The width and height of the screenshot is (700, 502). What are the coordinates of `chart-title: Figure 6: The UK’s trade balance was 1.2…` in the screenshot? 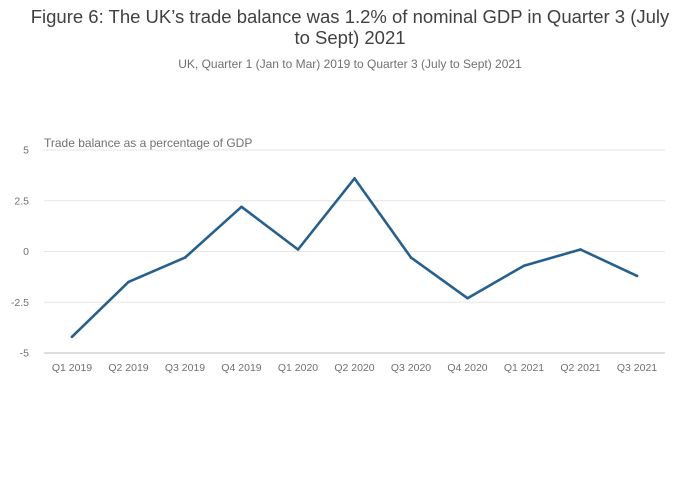 It's located at (350, 27).